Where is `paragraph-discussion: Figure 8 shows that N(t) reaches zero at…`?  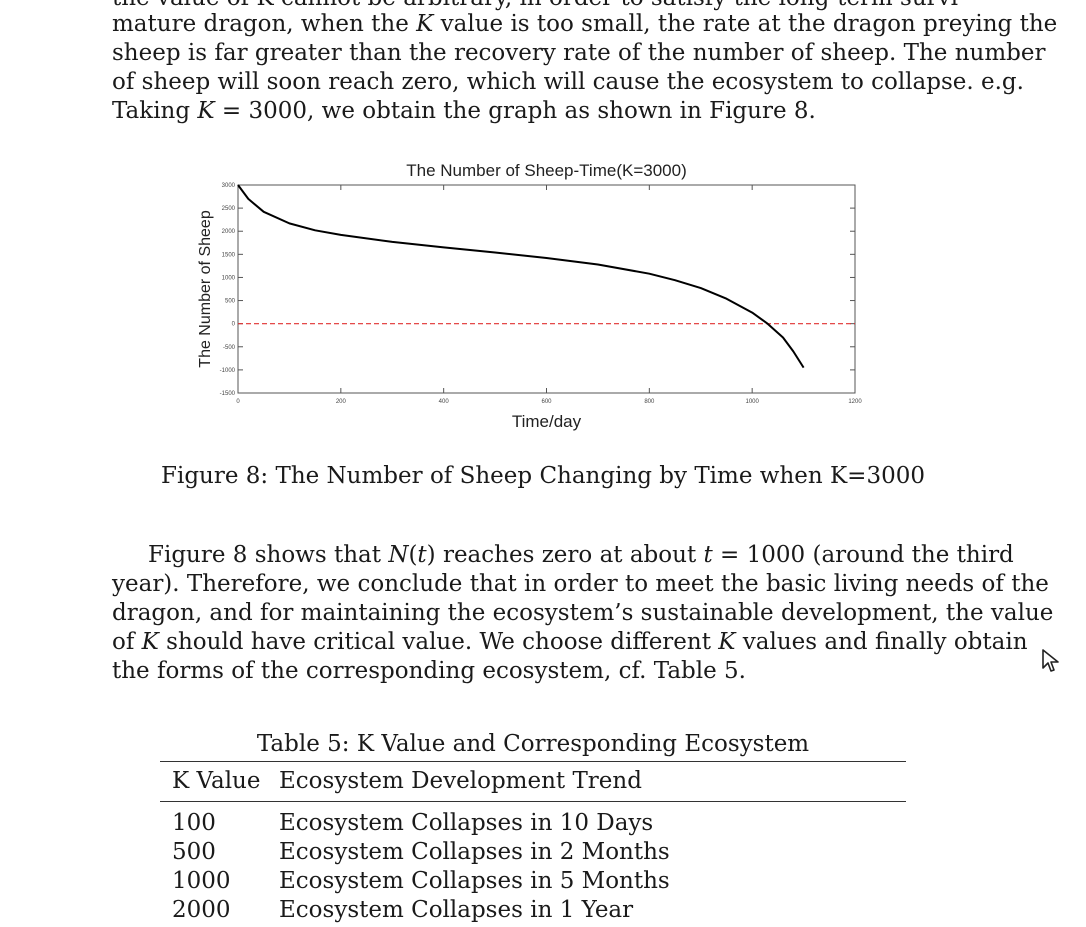 paragraph-discussion: Figure 8 shows that N(t) reaches zero at… is located at coordinates (583, 613).